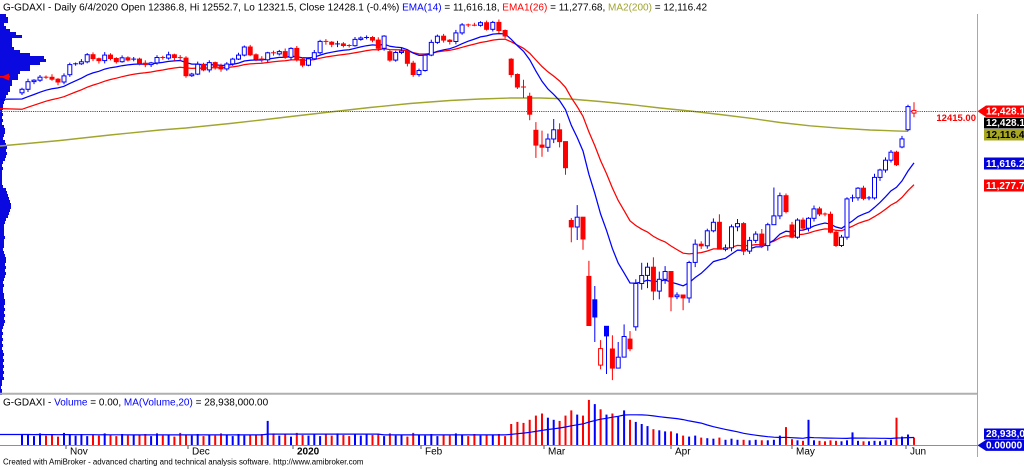 This screenshot has height=467, width=1024. Describe the element at coordinates (1004, 445) in the screenshot. I see `svg-text: 0.00000` at that location.